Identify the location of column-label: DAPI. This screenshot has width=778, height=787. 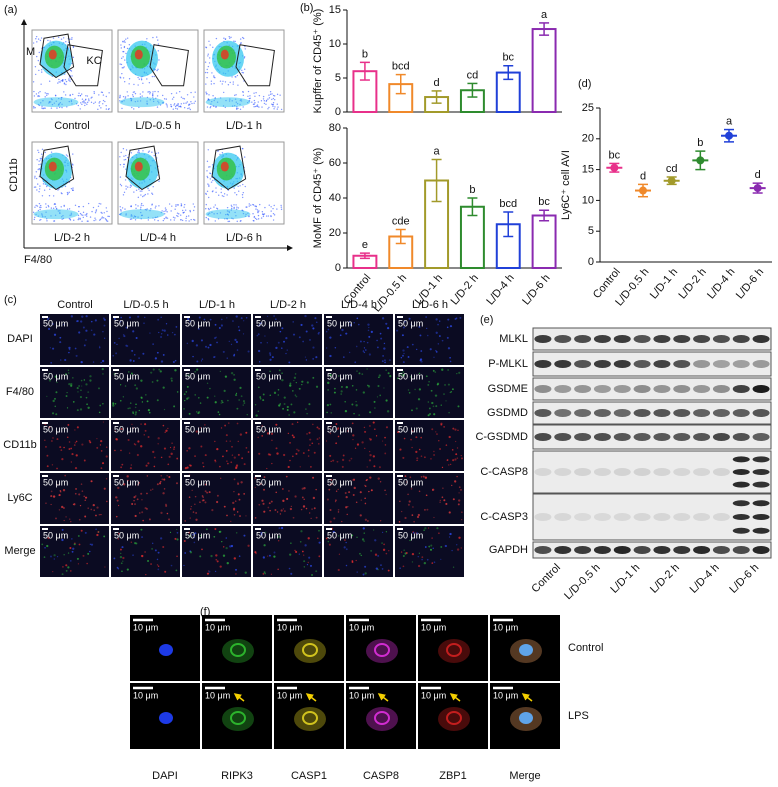
(165, 776).